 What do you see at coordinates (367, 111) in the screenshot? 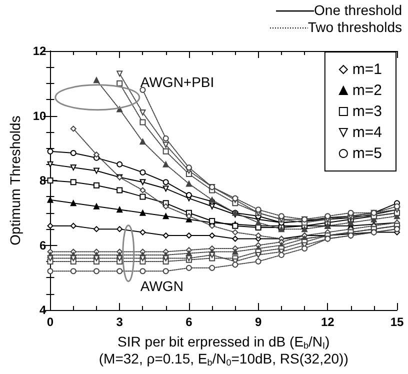
I see `legend-label: m=3` at bounding box center [367, 111].